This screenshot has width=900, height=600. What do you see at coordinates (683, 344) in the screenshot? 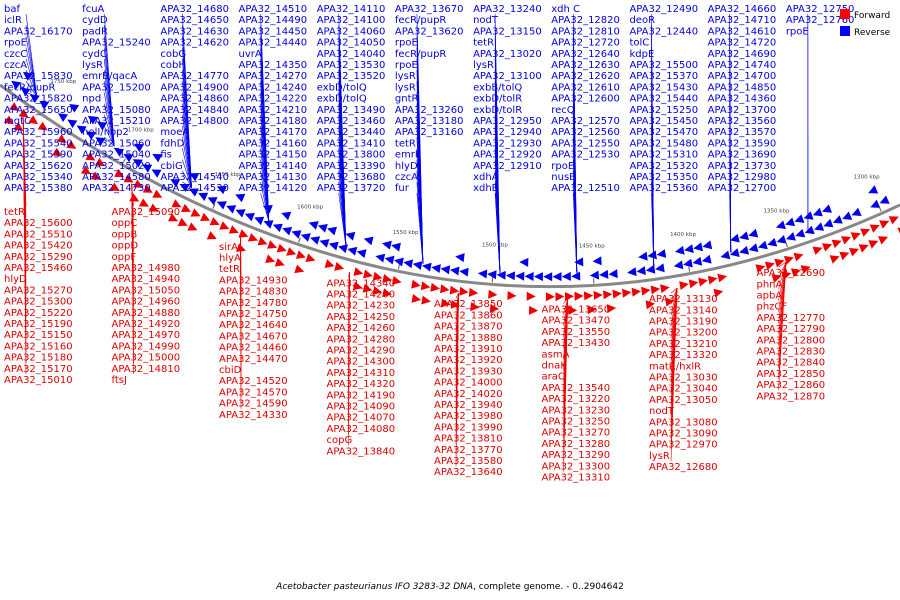
I see `forward-gene-label: APA32_13210` at bounding box center [683, 344].